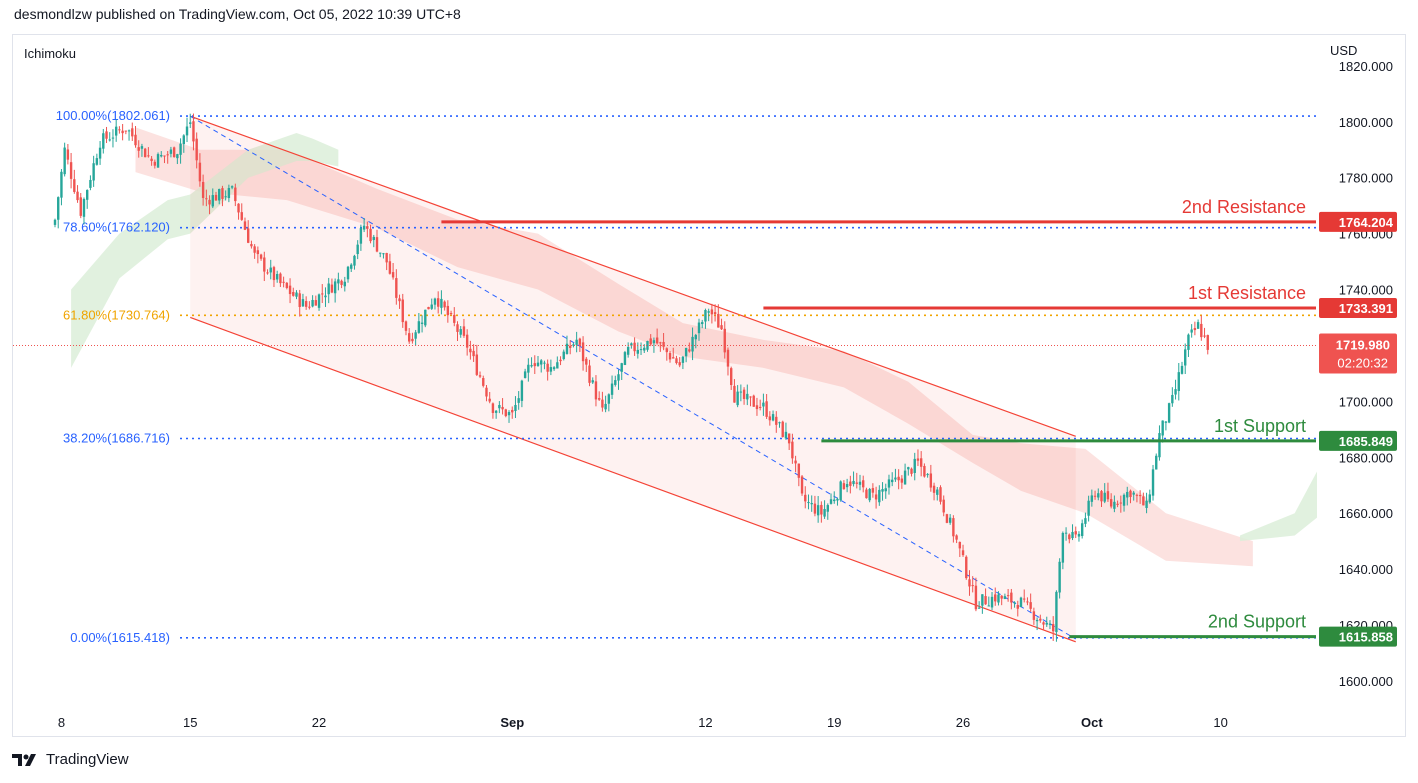 This screenshot has width=1418, height=783. Describe the element at coordinates (70, 759) in the screenshot. I see `footer-brand: TradingView` at that location.